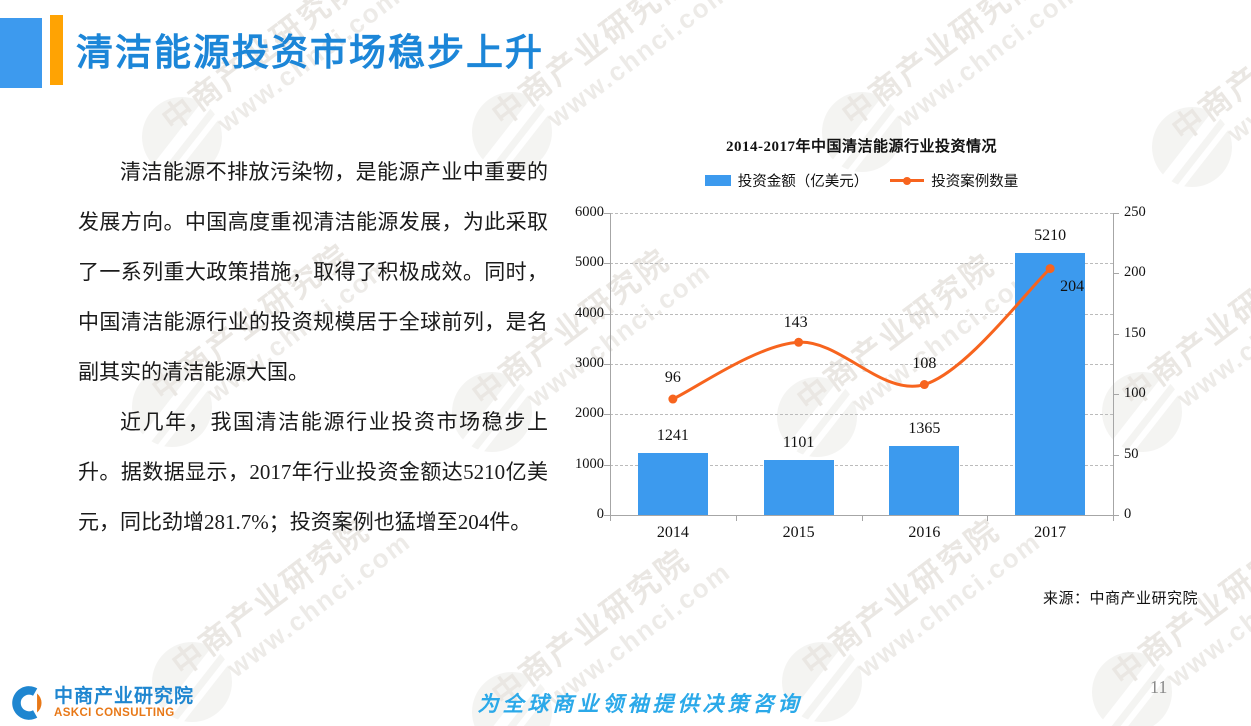 The width and height of the screenshot is (1251, 726). Describe the element at coordinates (21, 53) in the screenshot. I see `header-accent-square` at that location.